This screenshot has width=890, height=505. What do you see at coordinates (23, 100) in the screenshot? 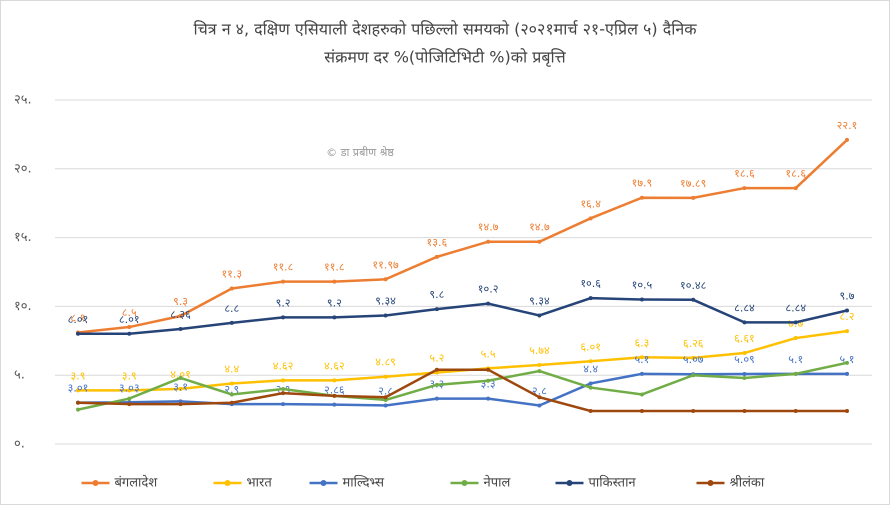
I see `y-tick-label: २५.` at bounding box center [23, 100].